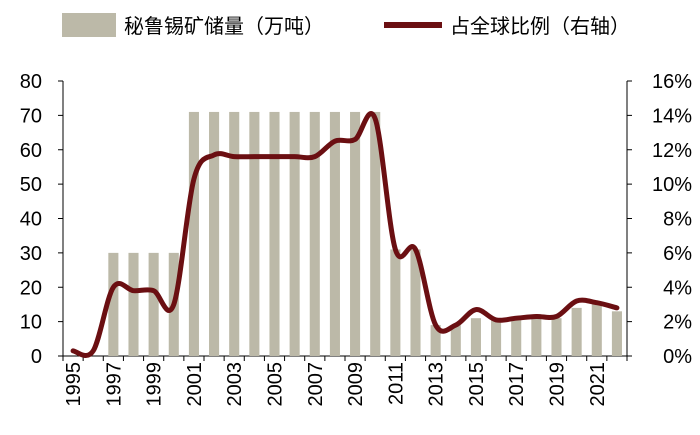 This screenshot has height=435, width=700. I want to click on x-tick-label: 2013, so click(437, 384).